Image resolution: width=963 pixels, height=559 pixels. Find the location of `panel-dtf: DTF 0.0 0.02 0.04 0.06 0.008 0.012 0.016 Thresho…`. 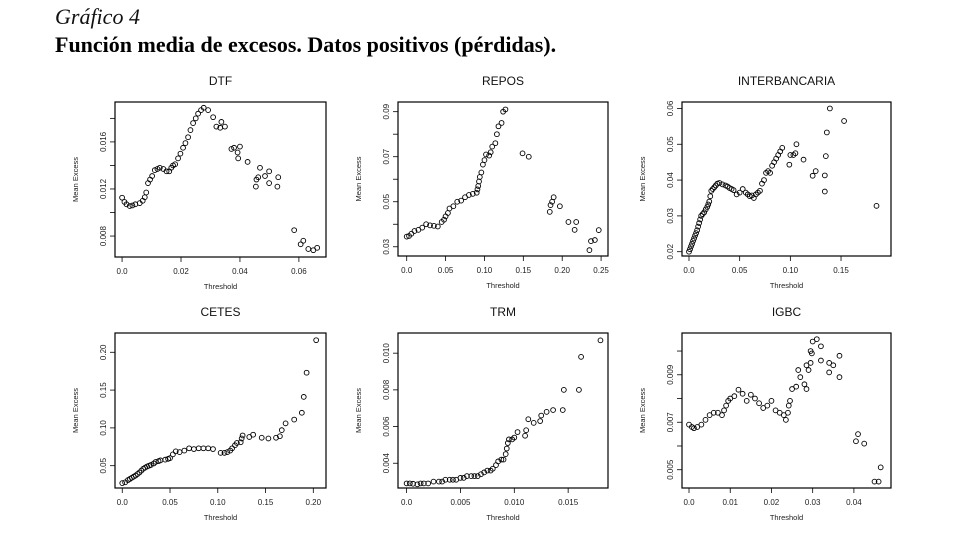

panel-dtf: DTF 0.0 0.02 0.04 0.06 0.008 0.012 0.016 Thresho… is located at coordinates (199, 182).